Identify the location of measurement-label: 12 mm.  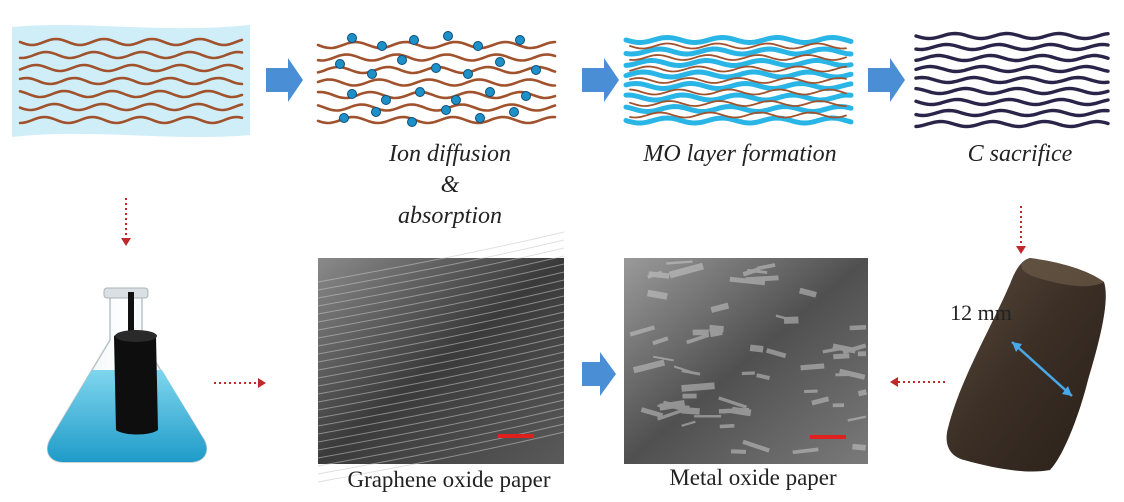
(981, 312).